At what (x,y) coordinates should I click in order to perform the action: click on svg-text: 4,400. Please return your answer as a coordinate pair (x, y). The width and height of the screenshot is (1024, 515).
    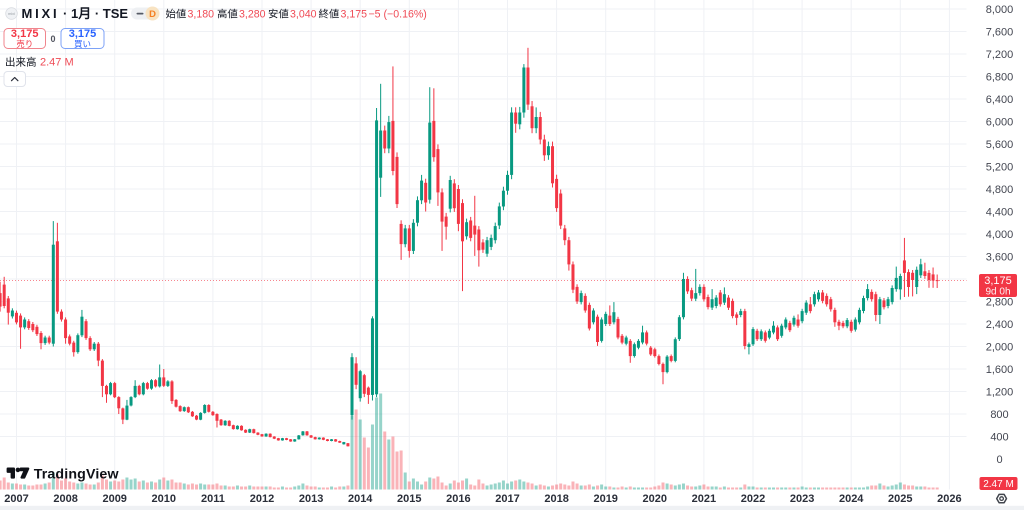
    Looking at the image, I should click on (1000, 213).